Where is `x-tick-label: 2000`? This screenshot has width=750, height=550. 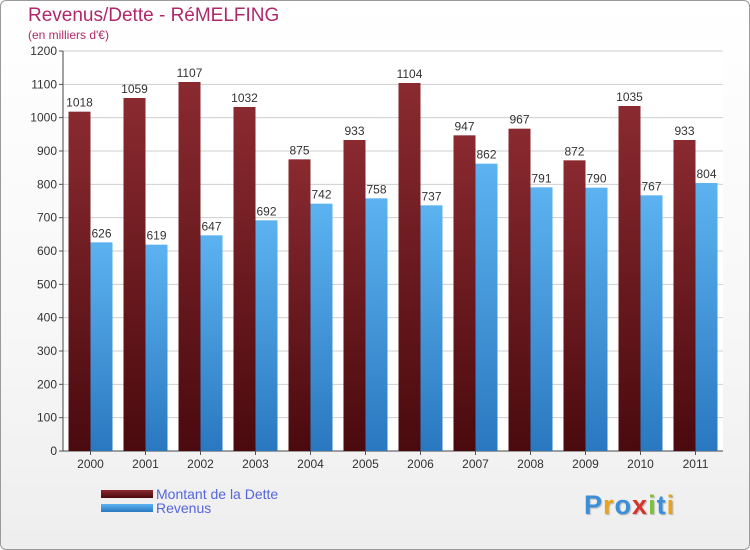
x-tick-label: 2000 is located at coordinates (90, 464).